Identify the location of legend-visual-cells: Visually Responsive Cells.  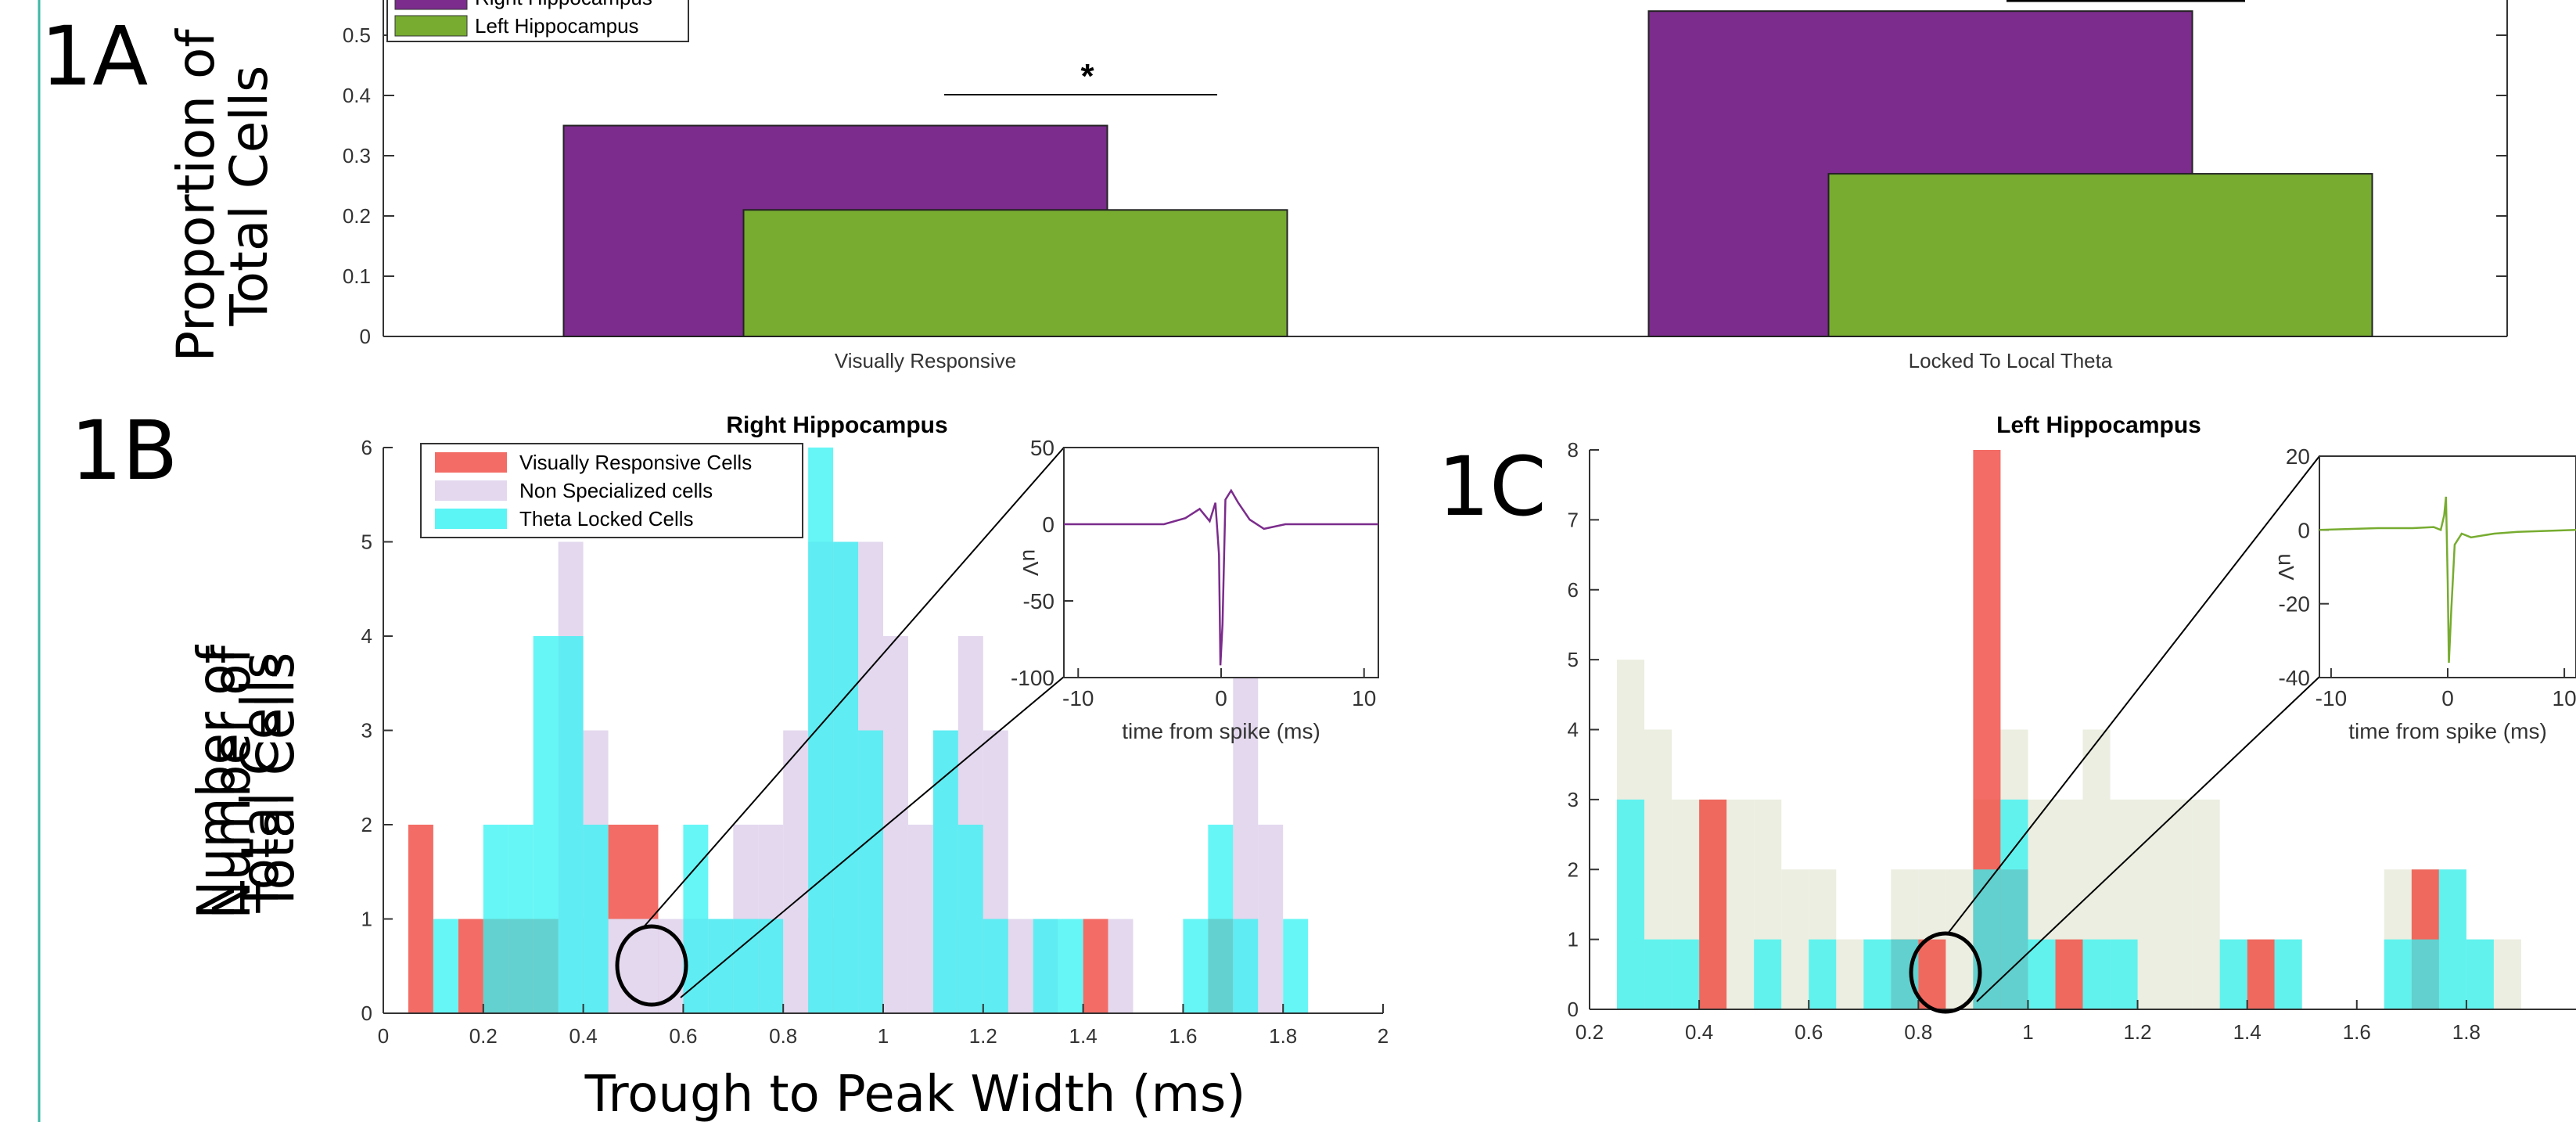
(635, 462).